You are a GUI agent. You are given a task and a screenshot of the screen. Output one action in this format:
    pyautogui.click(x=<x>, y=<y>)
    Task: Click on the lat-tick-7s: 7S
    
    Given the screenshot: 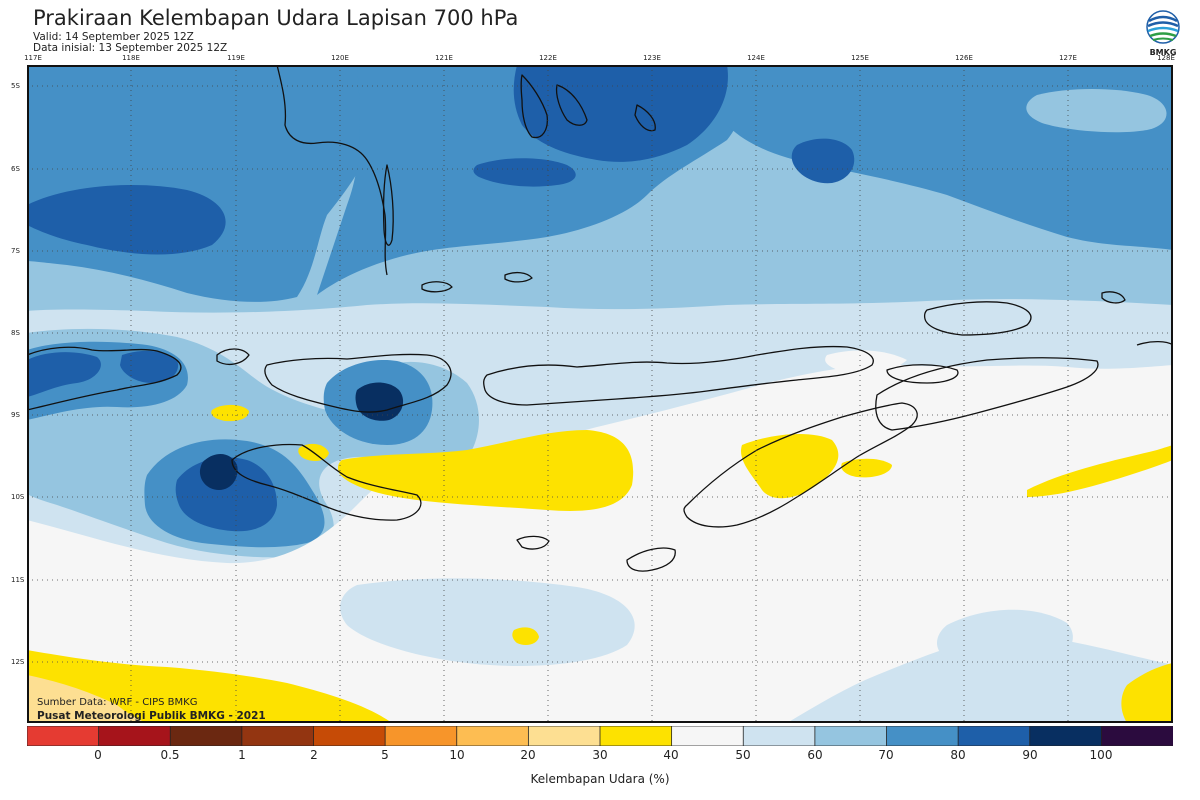 What is the action you would take?
    pyautogui.click(x=15, y=251)
    